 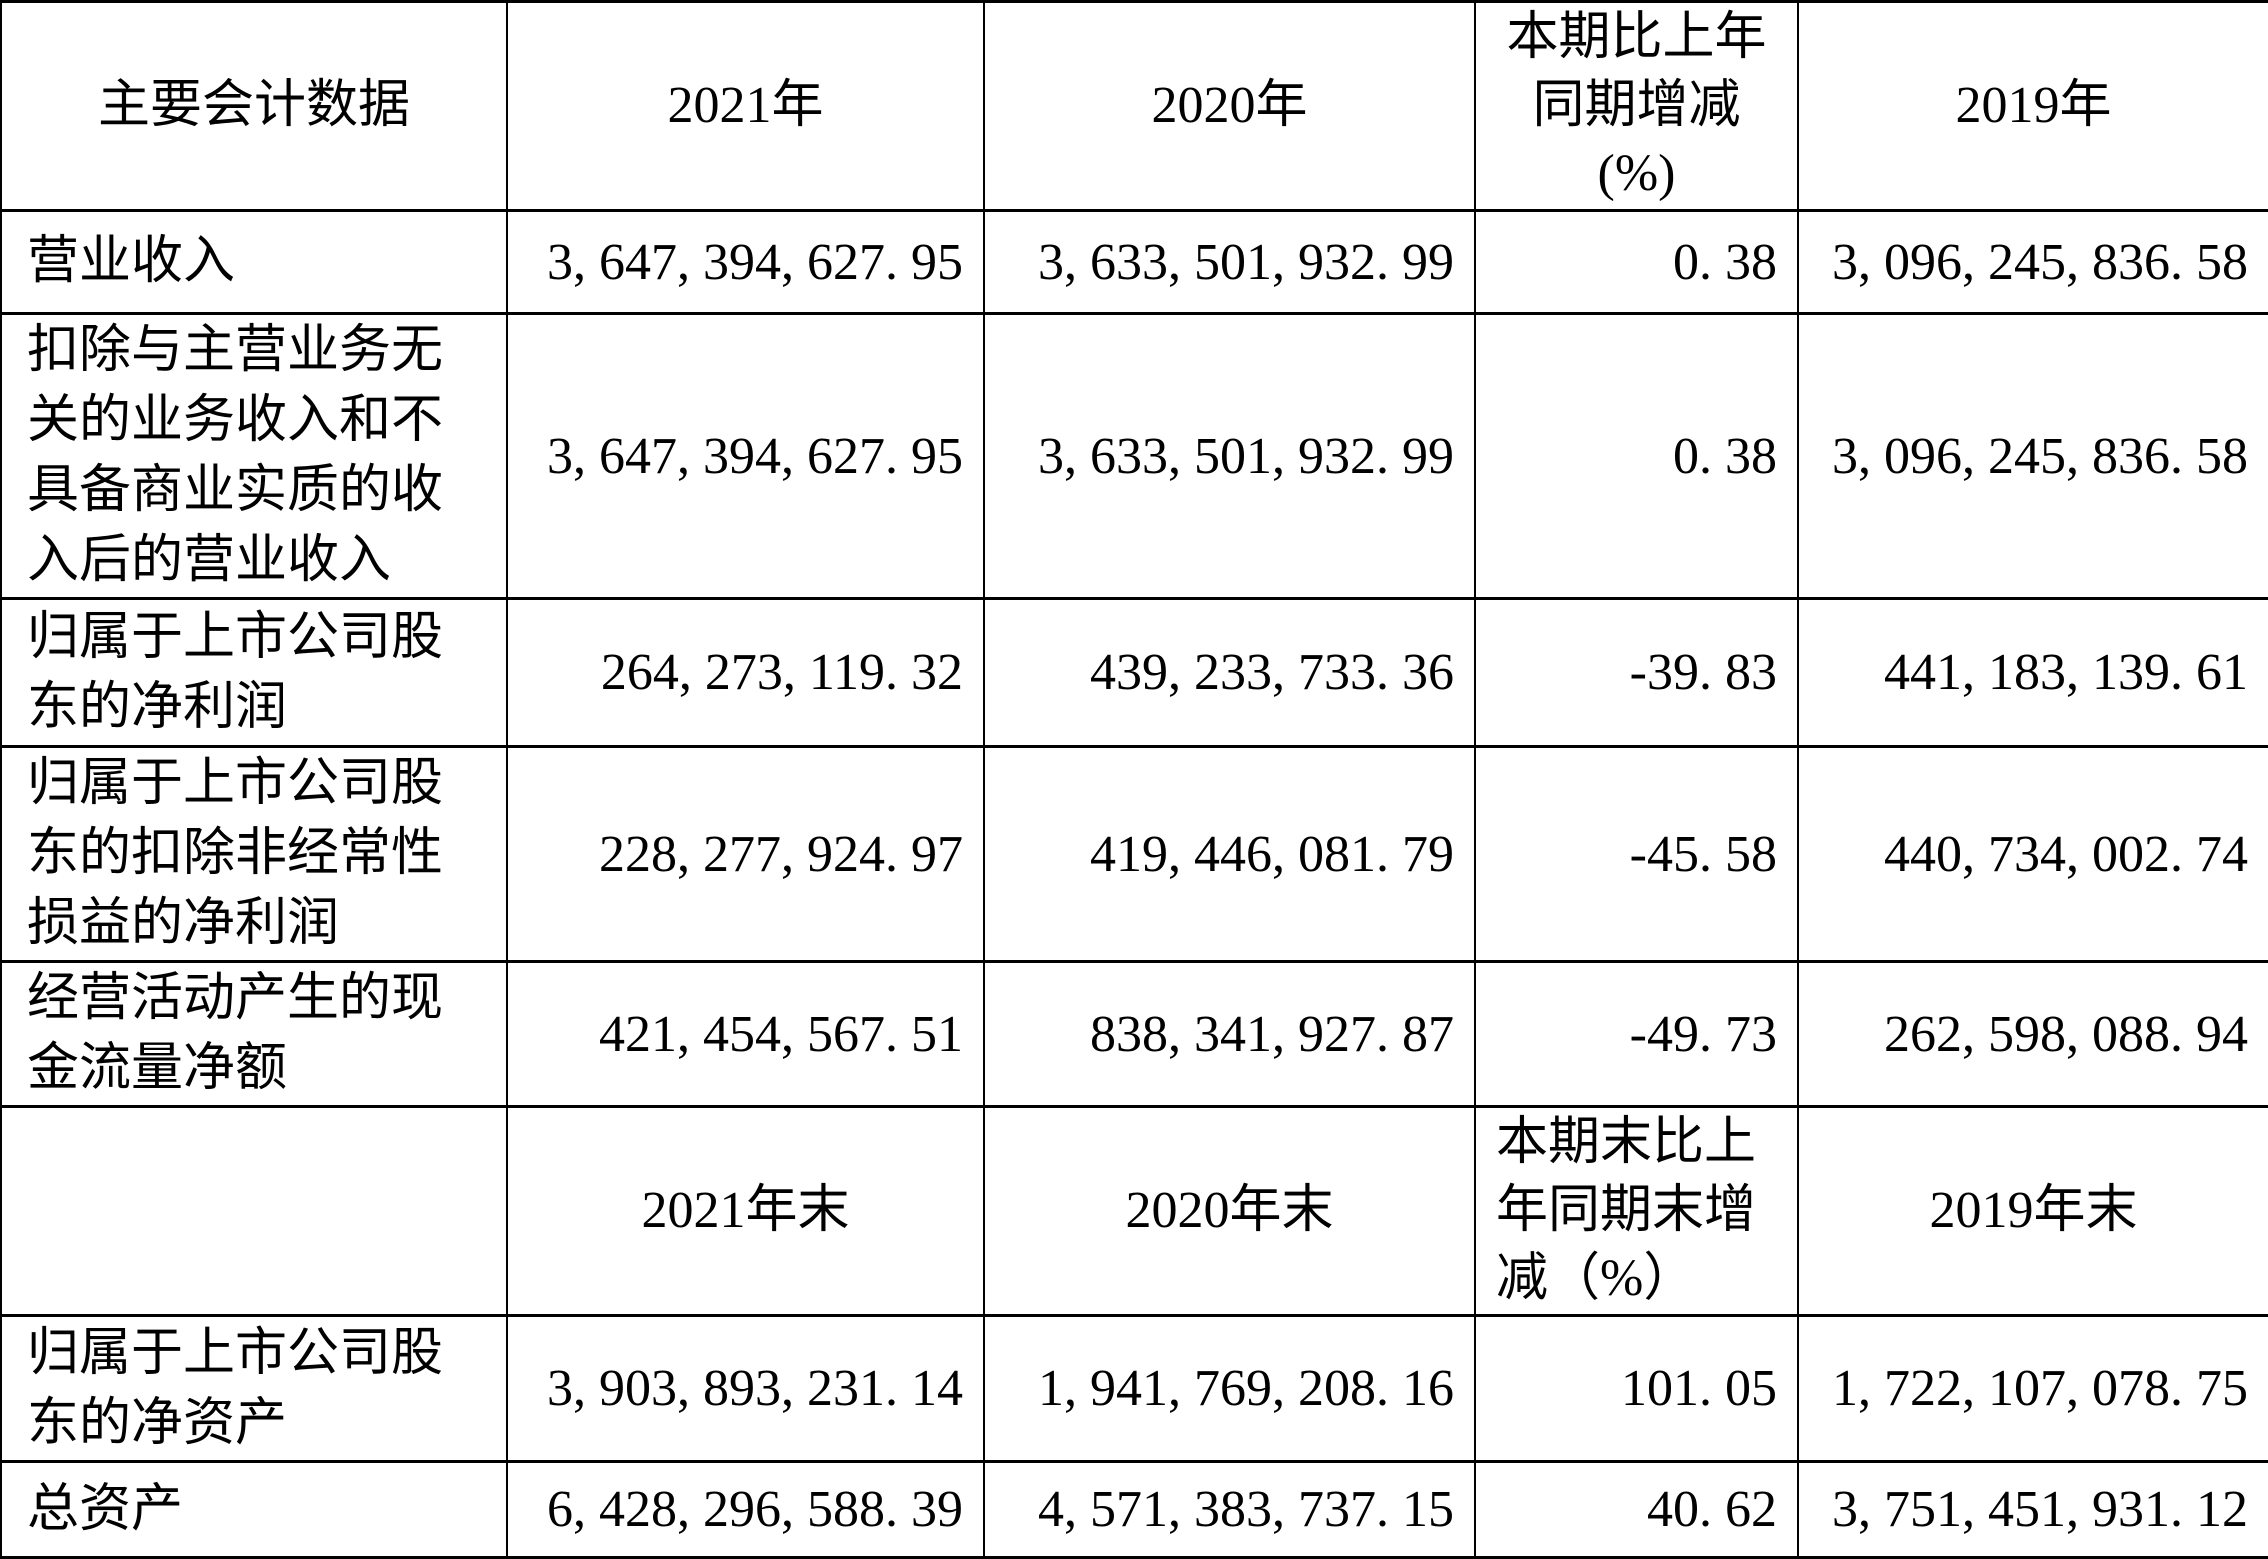 What do you see at coordinates (1636, 854) in the screenshot?
I see `value-yoy-change: -45. 58` at bounding box center [1636, 854].